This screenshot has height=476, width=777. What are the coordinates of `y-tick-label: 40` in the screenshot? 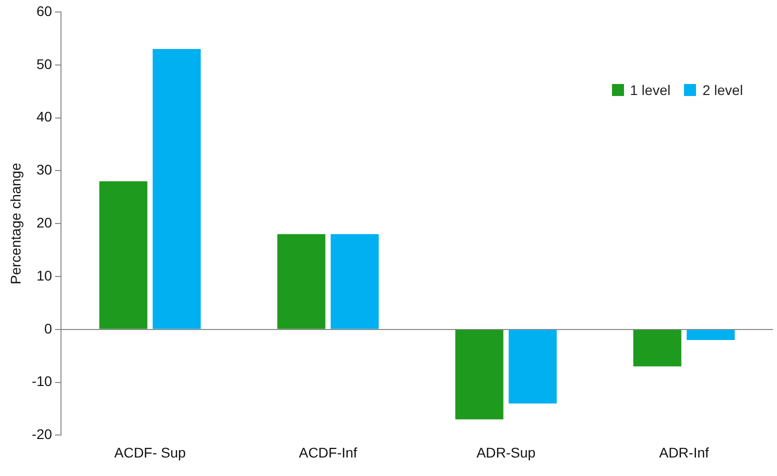 It's located at (44, 116).